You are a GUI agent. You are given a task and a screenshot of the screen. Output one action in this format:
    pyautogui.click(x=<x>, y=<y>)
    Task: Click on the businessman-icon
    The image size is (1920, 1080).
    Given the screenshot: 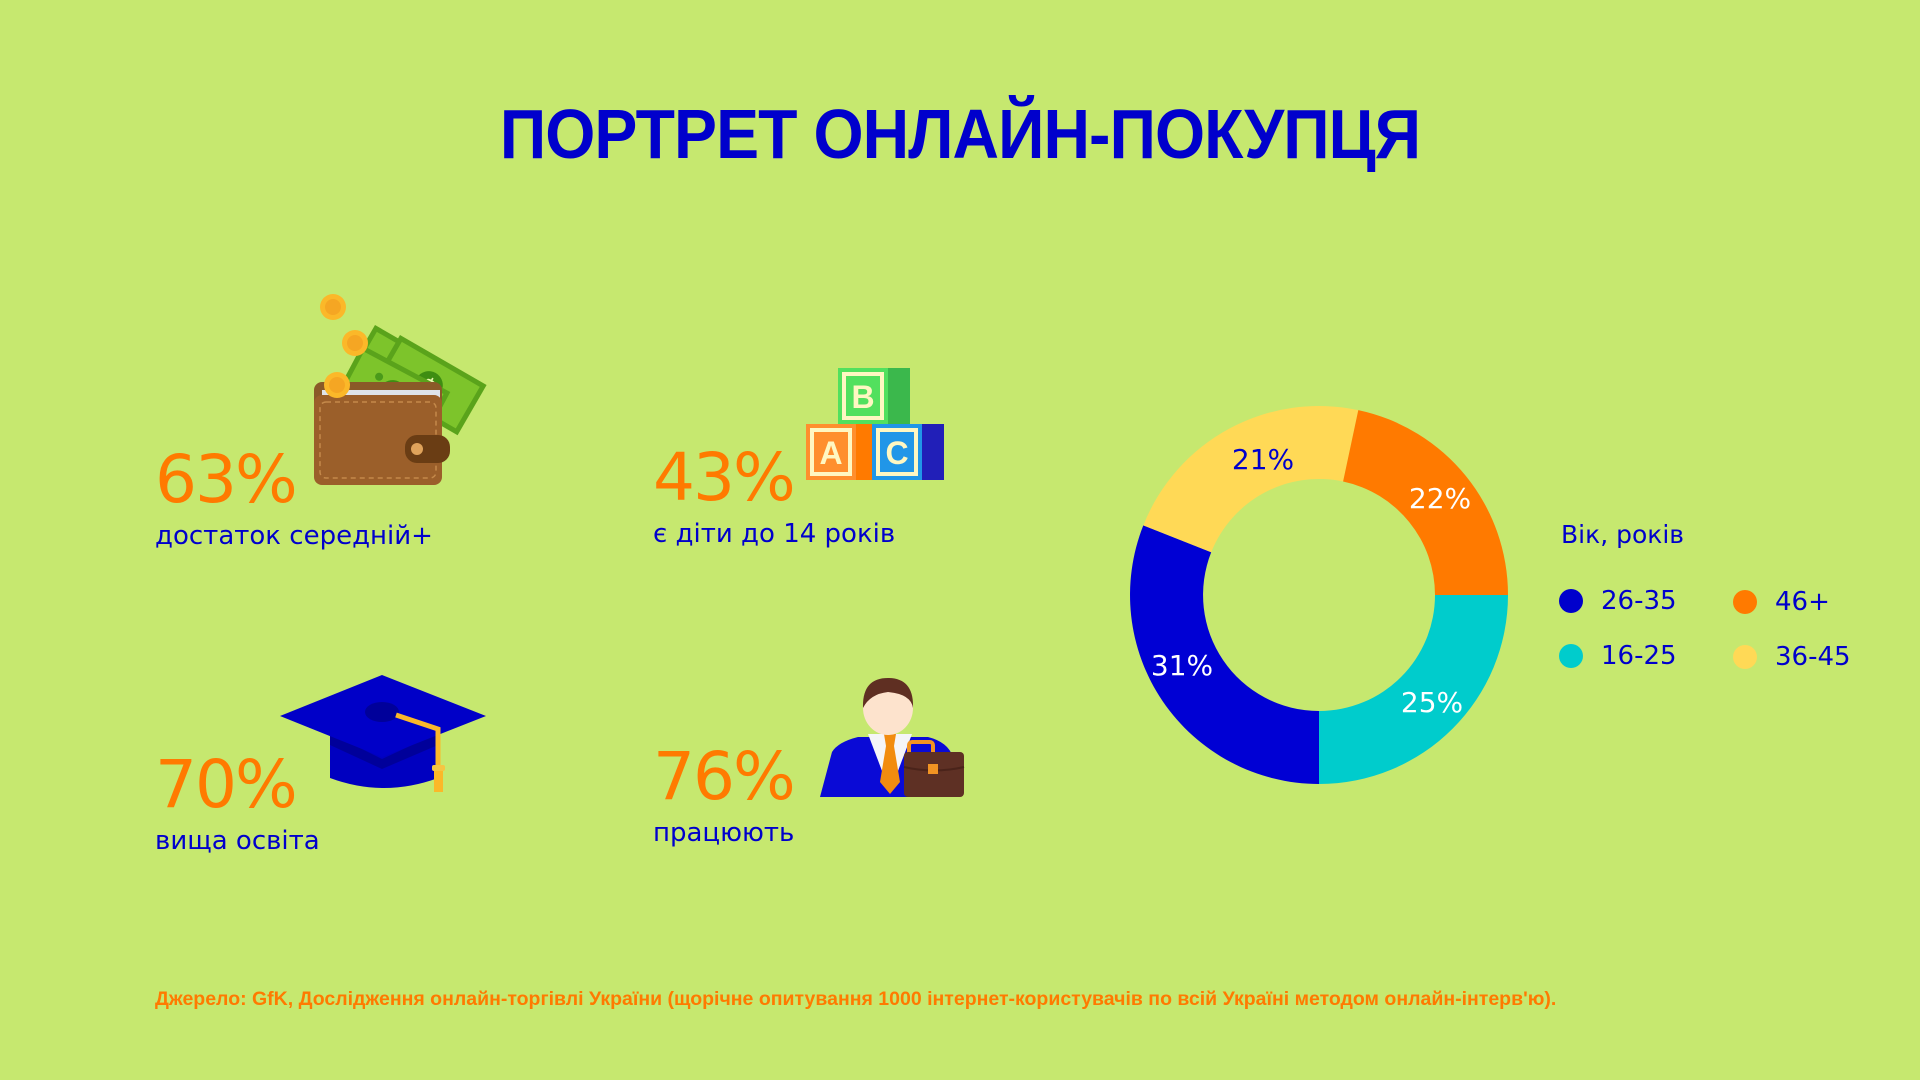 What is the action you would take?
    pyautogui.click(x=892, y=737)
    